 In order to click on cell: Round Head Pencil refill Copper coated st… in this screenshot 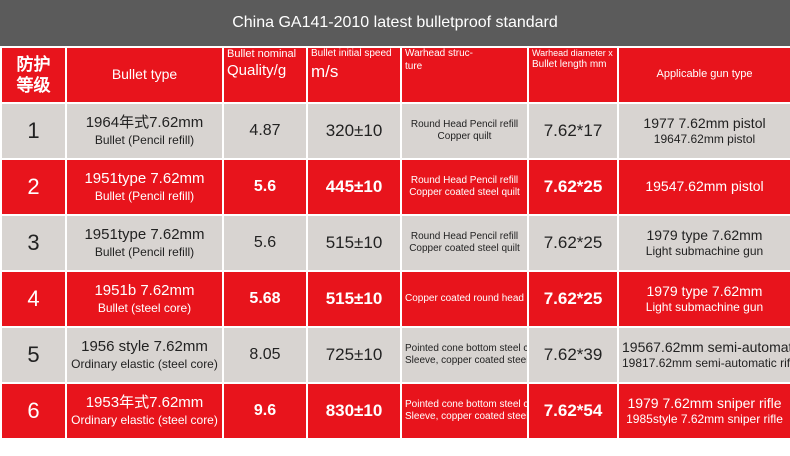, I will do `click(464, 187)`.